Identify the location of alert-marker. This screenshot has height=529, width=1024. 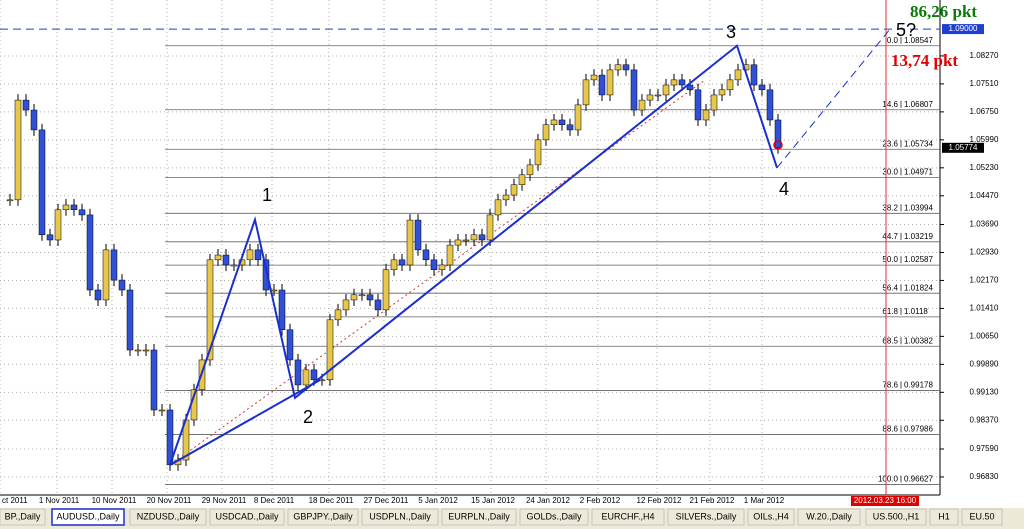
(778, 145).